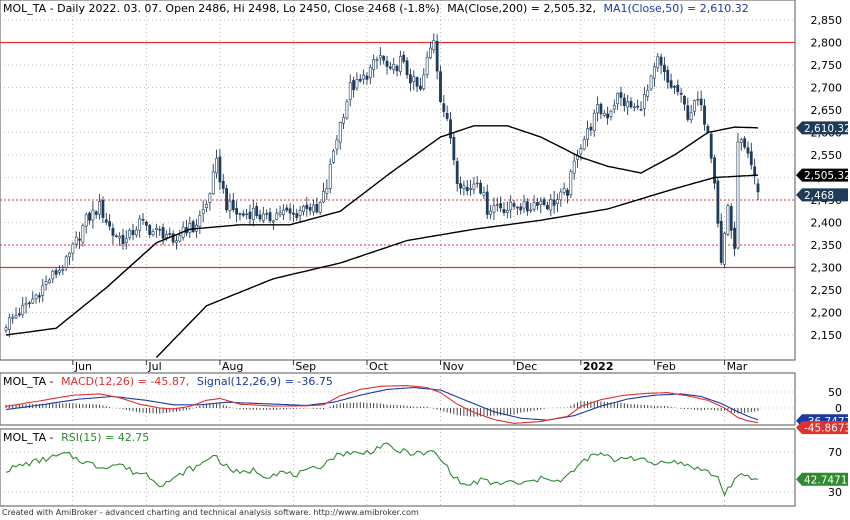 This screenshot has height=520, width=850. What do you see at coordinates (675, 8) in the screenshot?
I see `ma50-label: MA1(Close,50) = 2,610.32` at bounding box center [675, 8].